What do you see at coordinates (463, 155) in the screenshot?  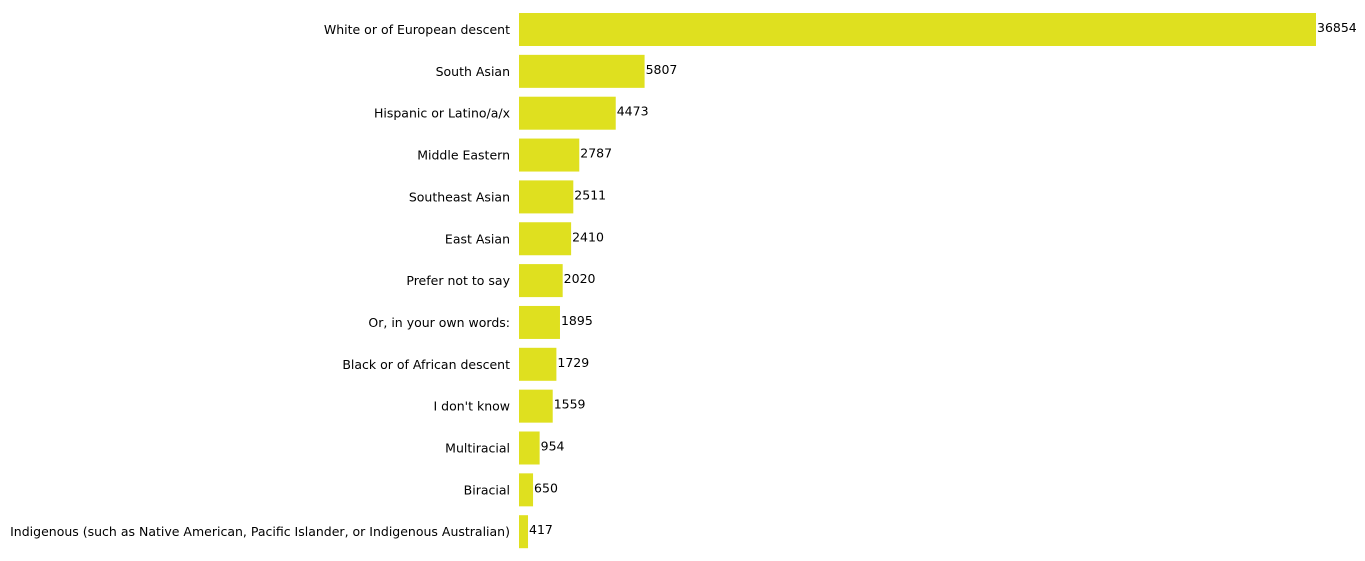 I see `category-label: Middle Eastern` at bounding box center [463, 155].